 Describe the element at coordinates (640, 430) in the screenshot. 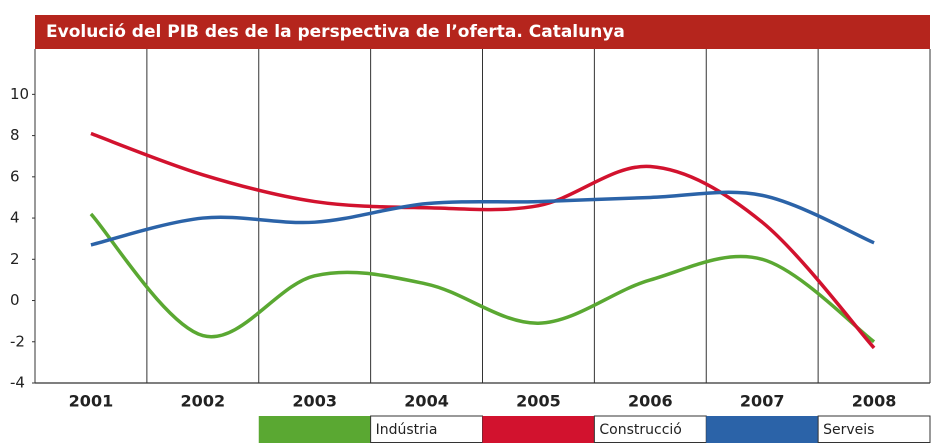

I see `legend-label: Construcció` at that location.